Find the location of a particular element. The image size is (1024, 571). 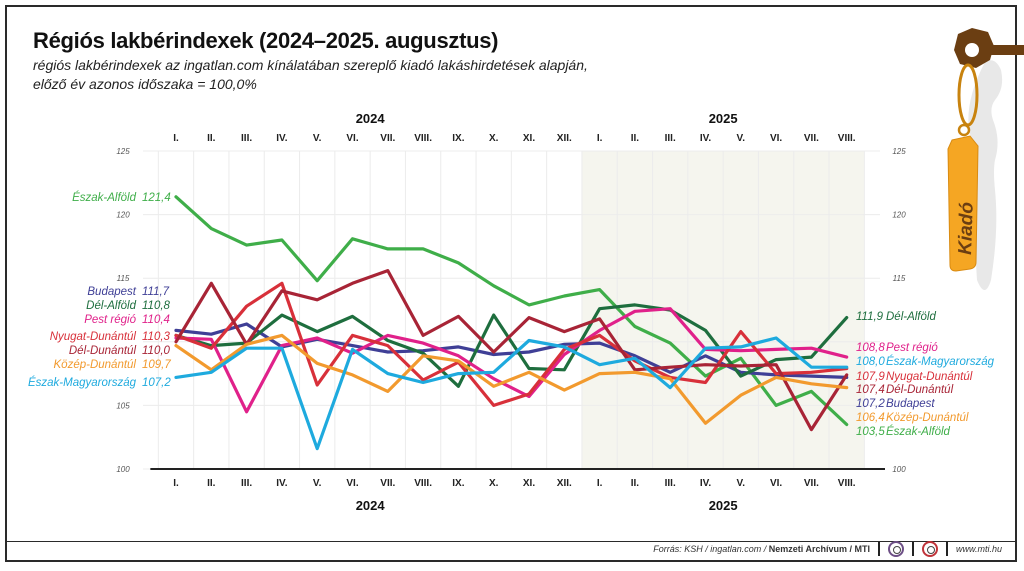

start-label-name: Pest régió is located at coordinates (110, 320).